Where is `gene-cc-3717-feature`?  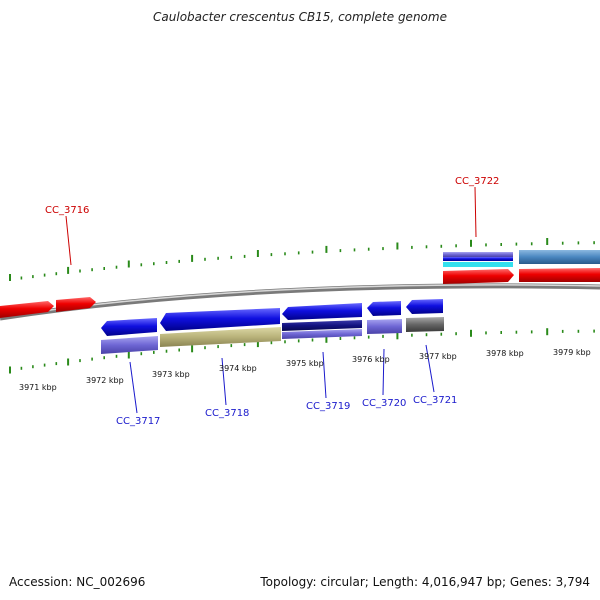 gene-cc-3717-feature is located at coordinates (129, 345).